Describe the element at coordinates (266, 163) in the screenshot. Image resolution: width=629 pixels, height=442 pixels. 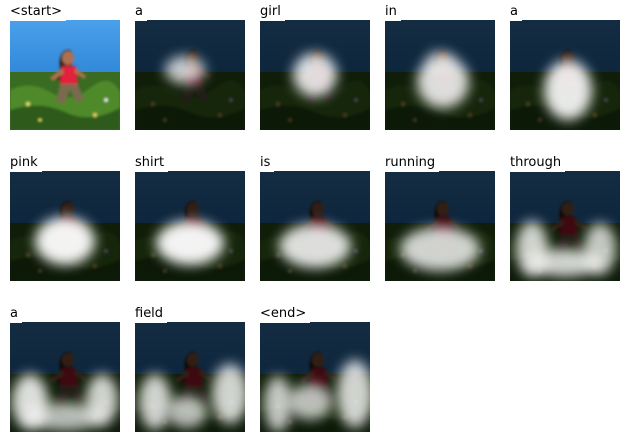
I see `caption-word-label: is` at that location.